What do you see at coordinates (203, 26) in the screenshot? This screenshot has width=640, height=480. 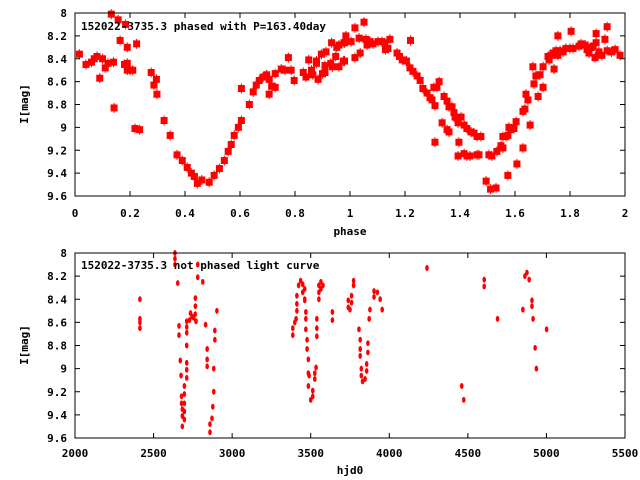 I see `phased-plot-title: 152022-3735.3 phased with P=163.40day` at bounding box center [203, 26].